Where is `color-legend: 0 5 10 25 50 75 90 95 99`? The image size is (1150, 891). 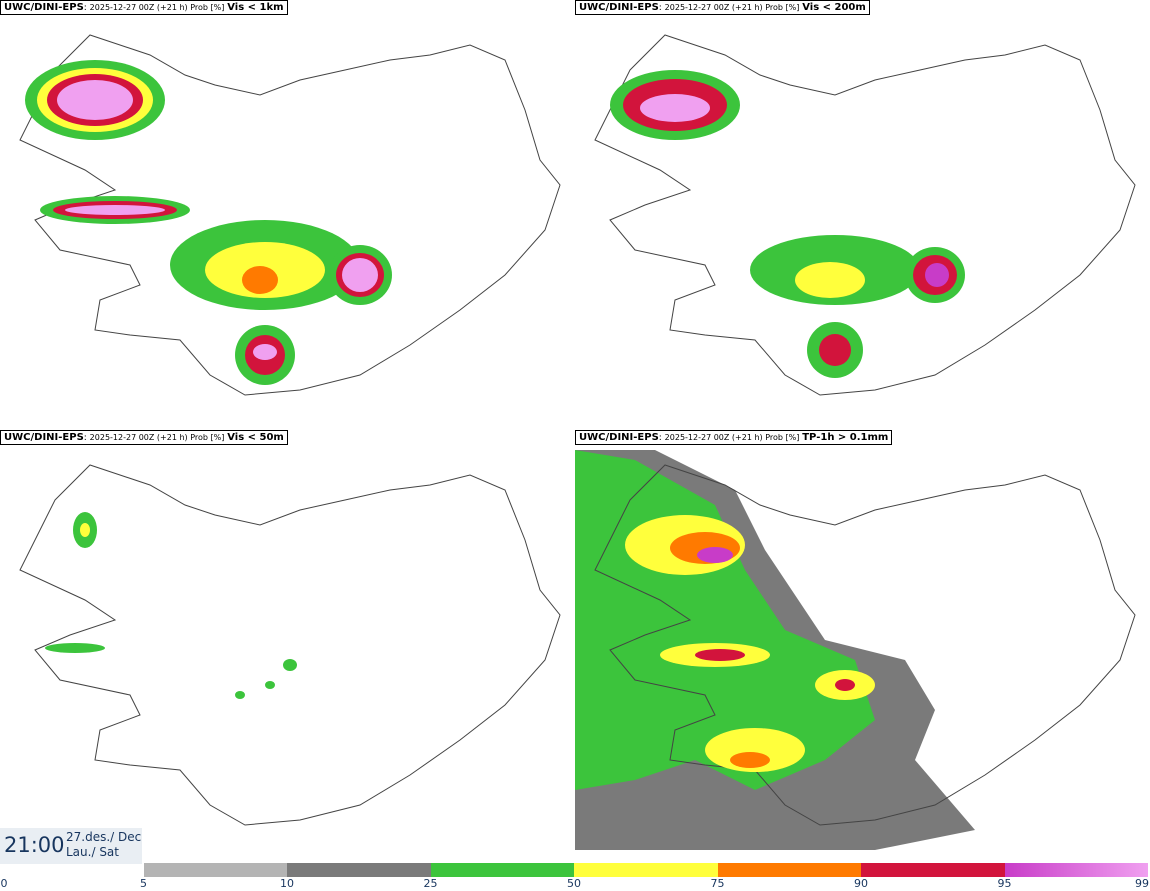
color-legend: 0 5 10 25 50 75 90 95 99 is located at coordinates (575, 876).